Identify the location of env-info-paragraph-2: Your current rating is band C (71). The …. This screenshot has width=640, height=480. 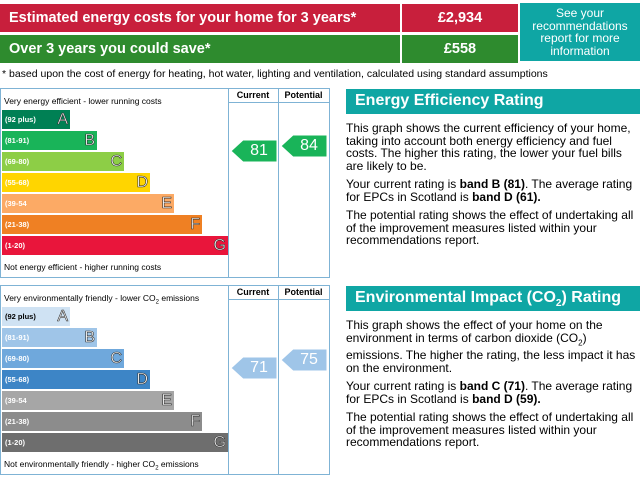
(489, 392).